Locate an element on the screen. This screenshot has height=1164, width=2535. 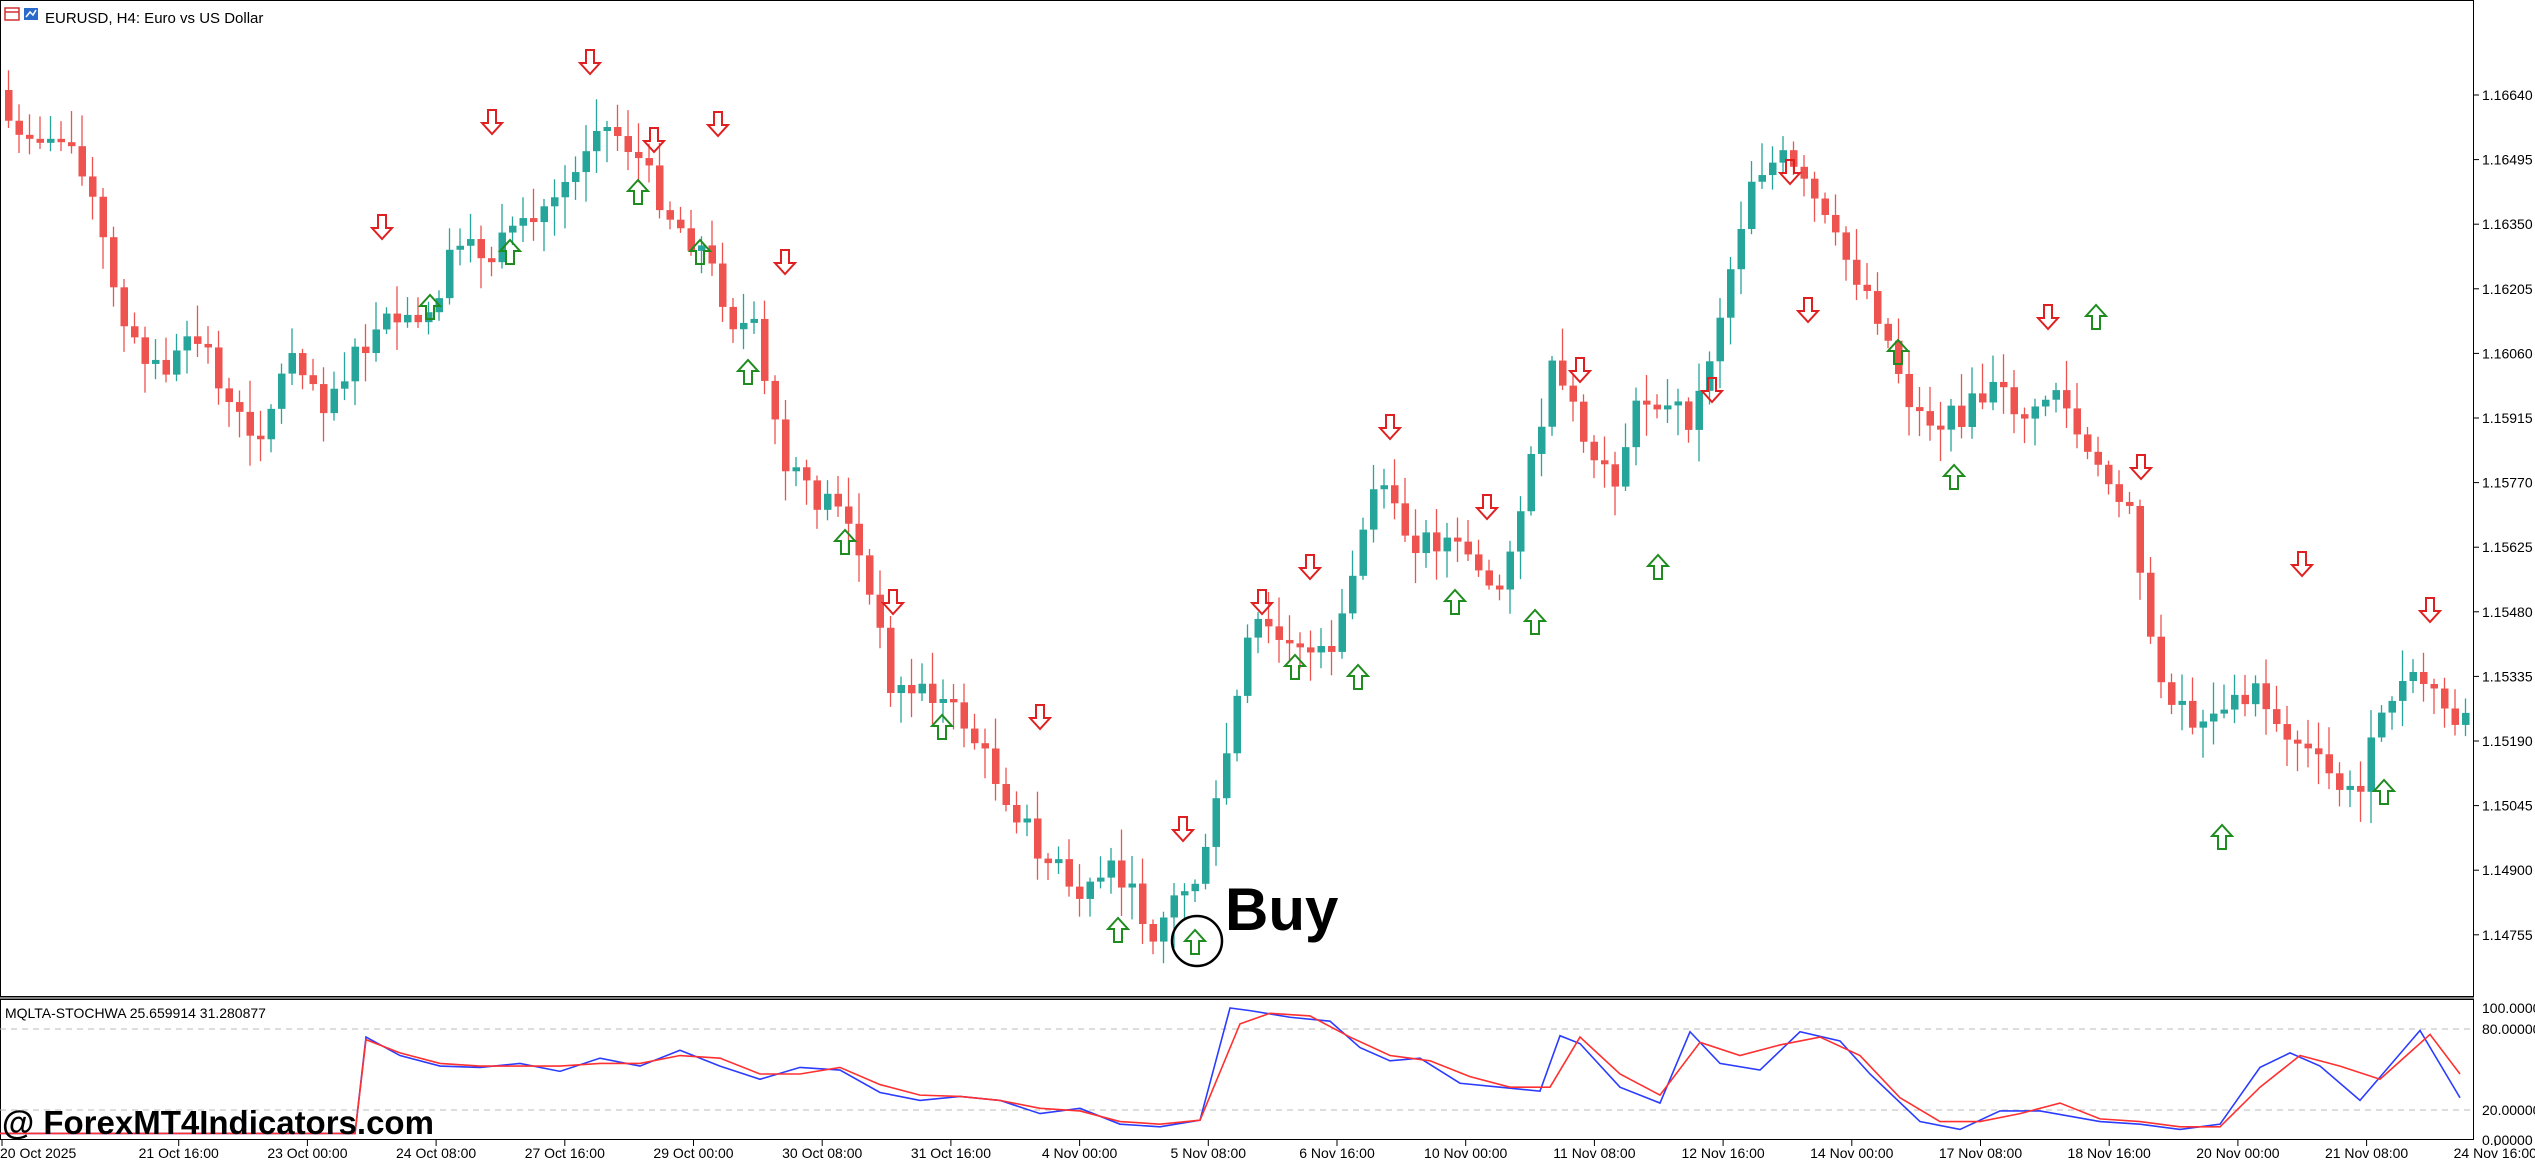
price-label: 1.14900 is located at coordinates (2507, 870).